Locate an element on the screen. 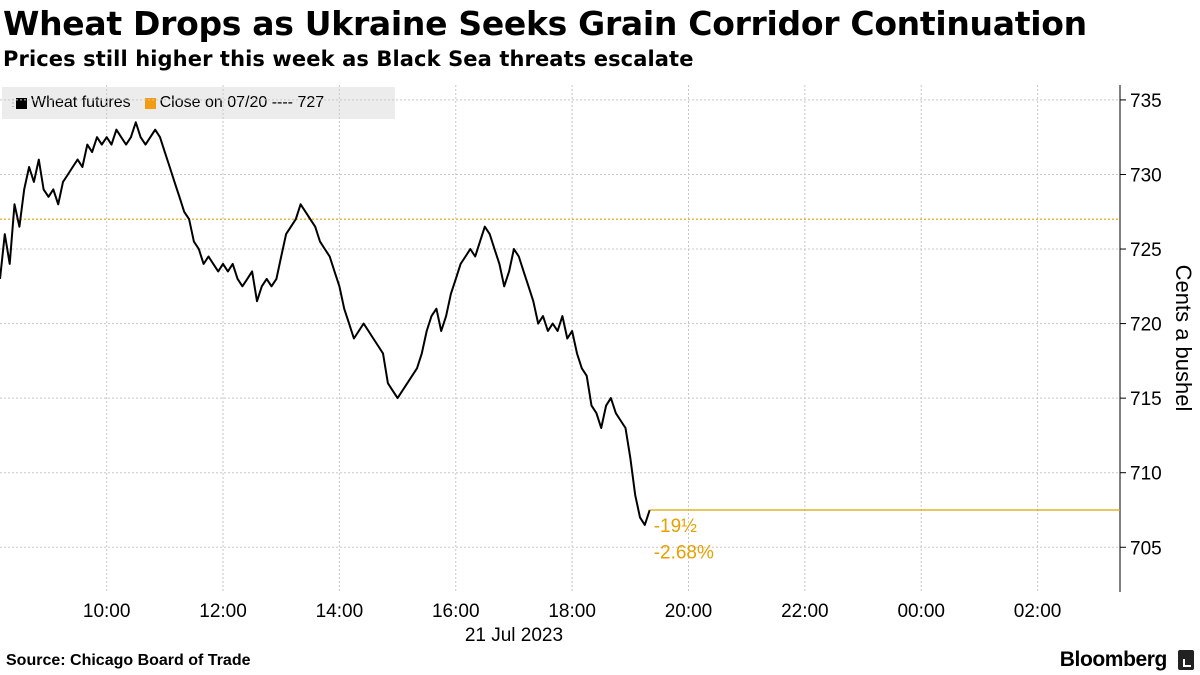 The image size is (1200, 675). legend-grip-icon: ⋮ is located at coordinates (13, 103).